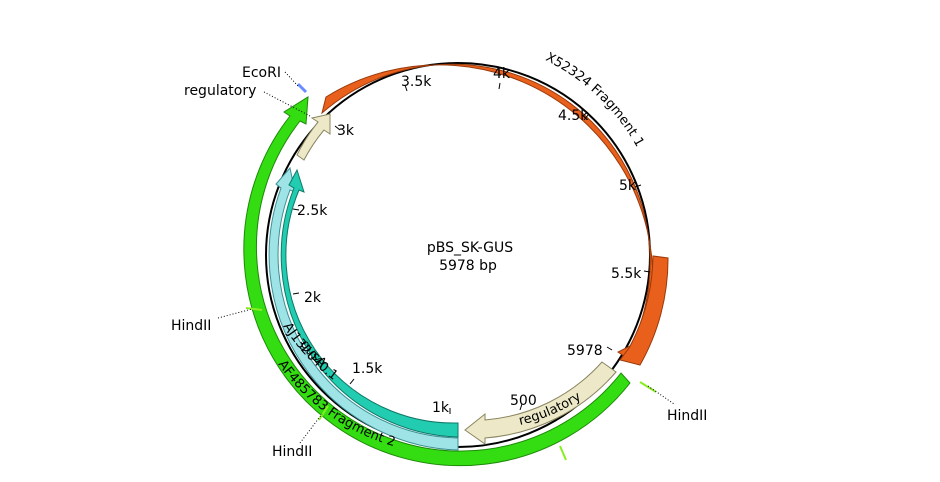  Describe the element at coordinates (661, 395) in the screenshot. I see `hindii-callout-line-right` at that location.